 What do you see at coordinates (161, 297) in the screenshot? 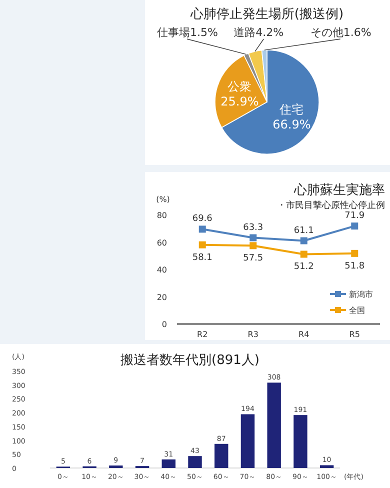
I see `y-tick-label: 20` at bounding box center [161, 297].